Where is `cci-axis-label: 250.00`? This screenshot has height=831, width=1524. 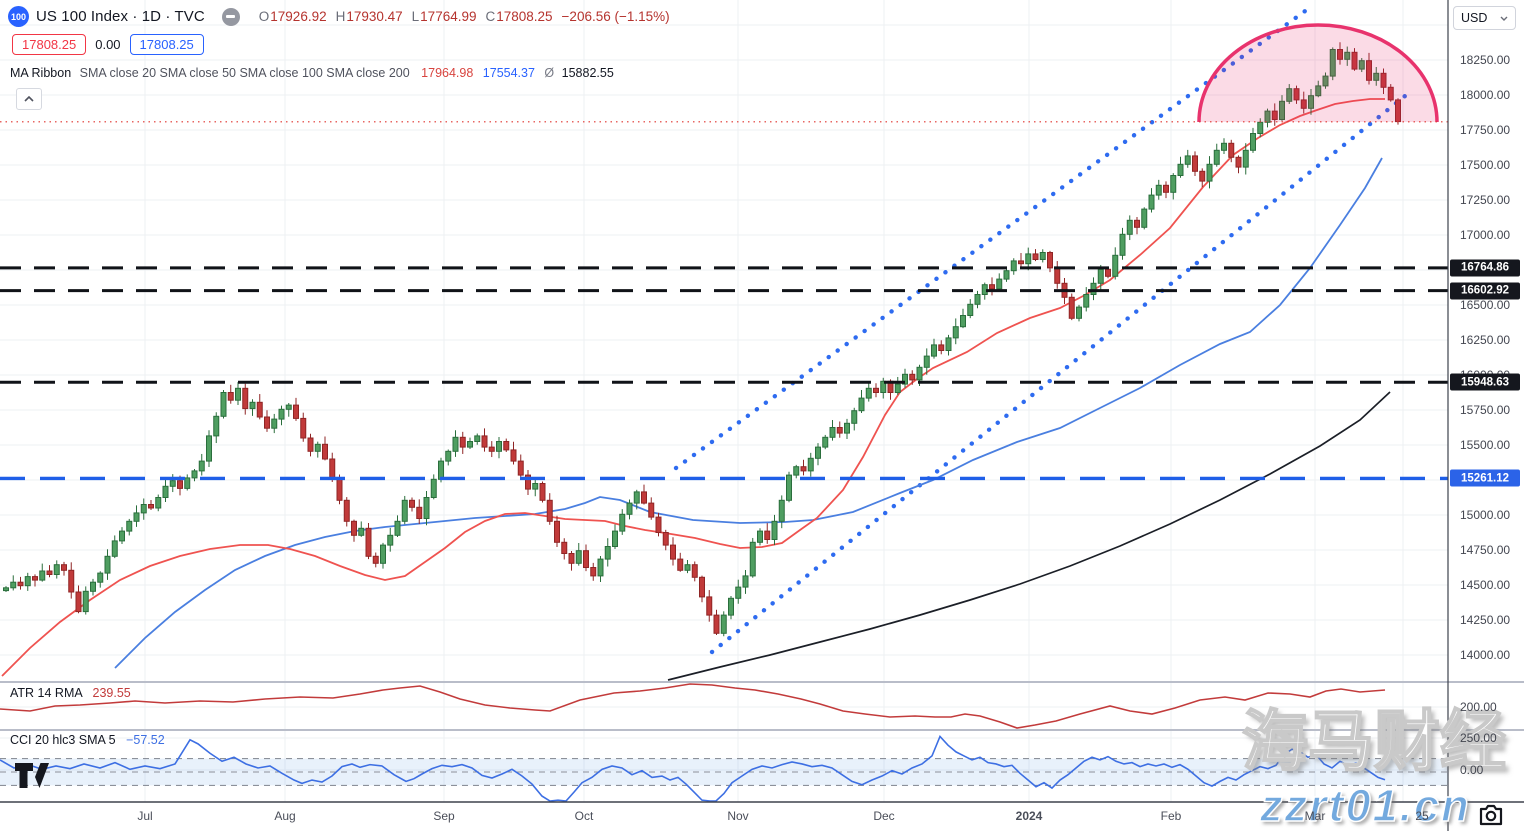
cci-axis-label: 250.00 is located at coordinates (1478, 738).